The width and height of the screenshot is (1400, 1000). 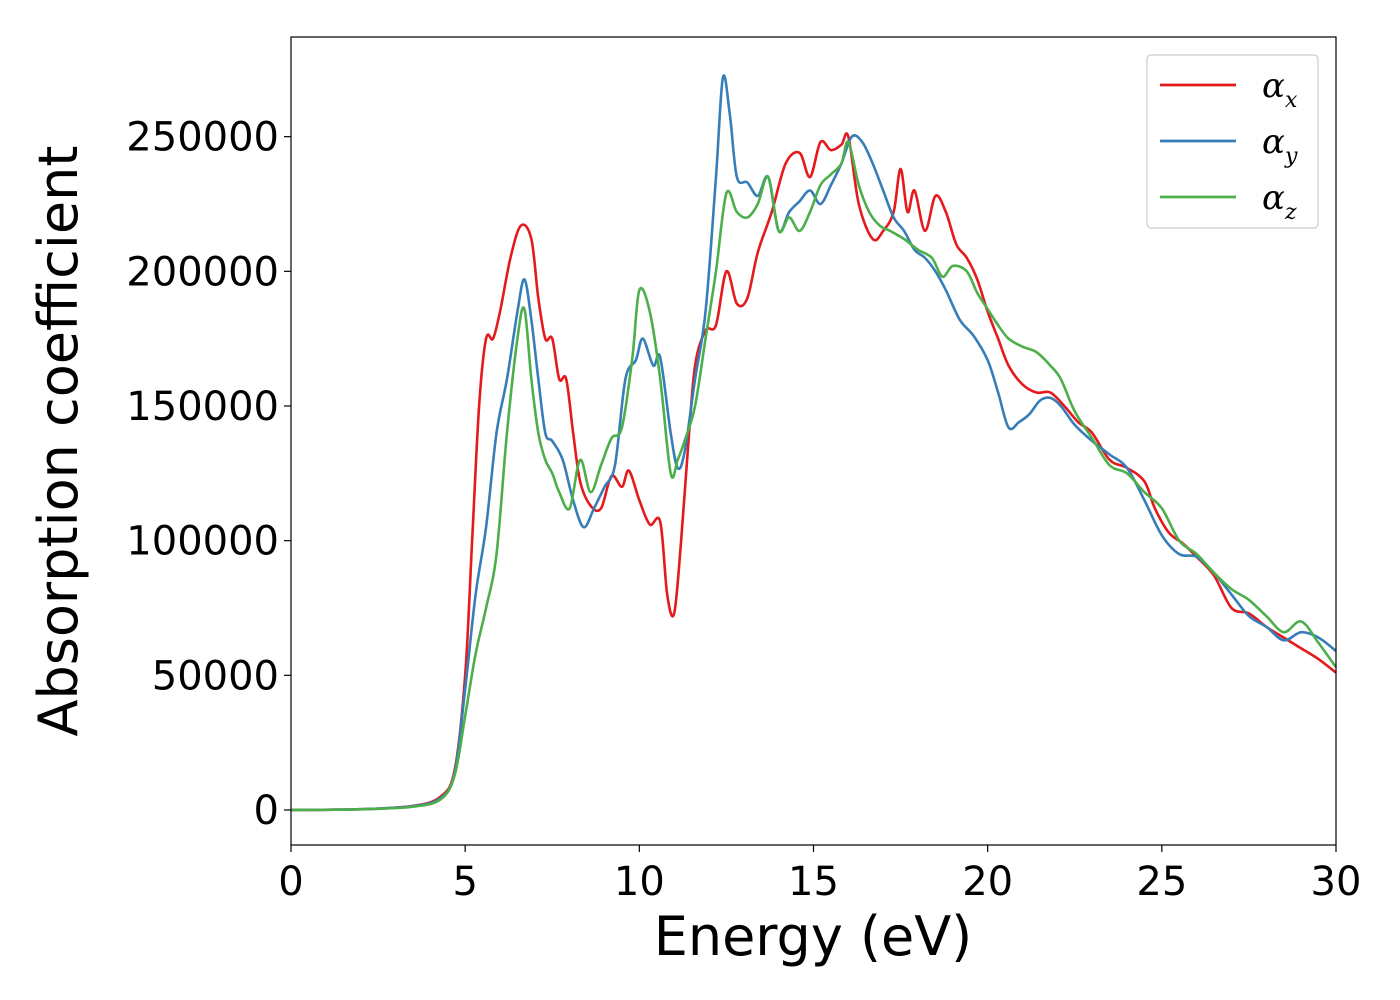 I want to click on x-tick-label: 20, so click(x=987, y=882).